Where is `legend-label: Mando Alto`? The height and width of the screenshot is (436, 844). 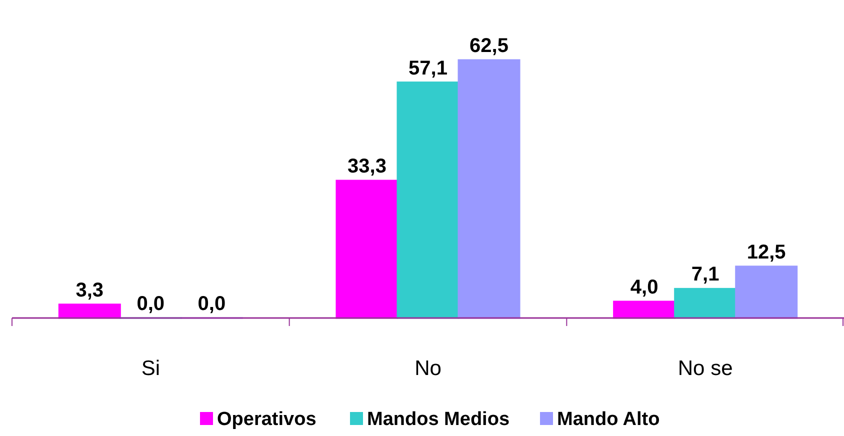 legend-label: Mando Alto is located at coordinates (608, 419).